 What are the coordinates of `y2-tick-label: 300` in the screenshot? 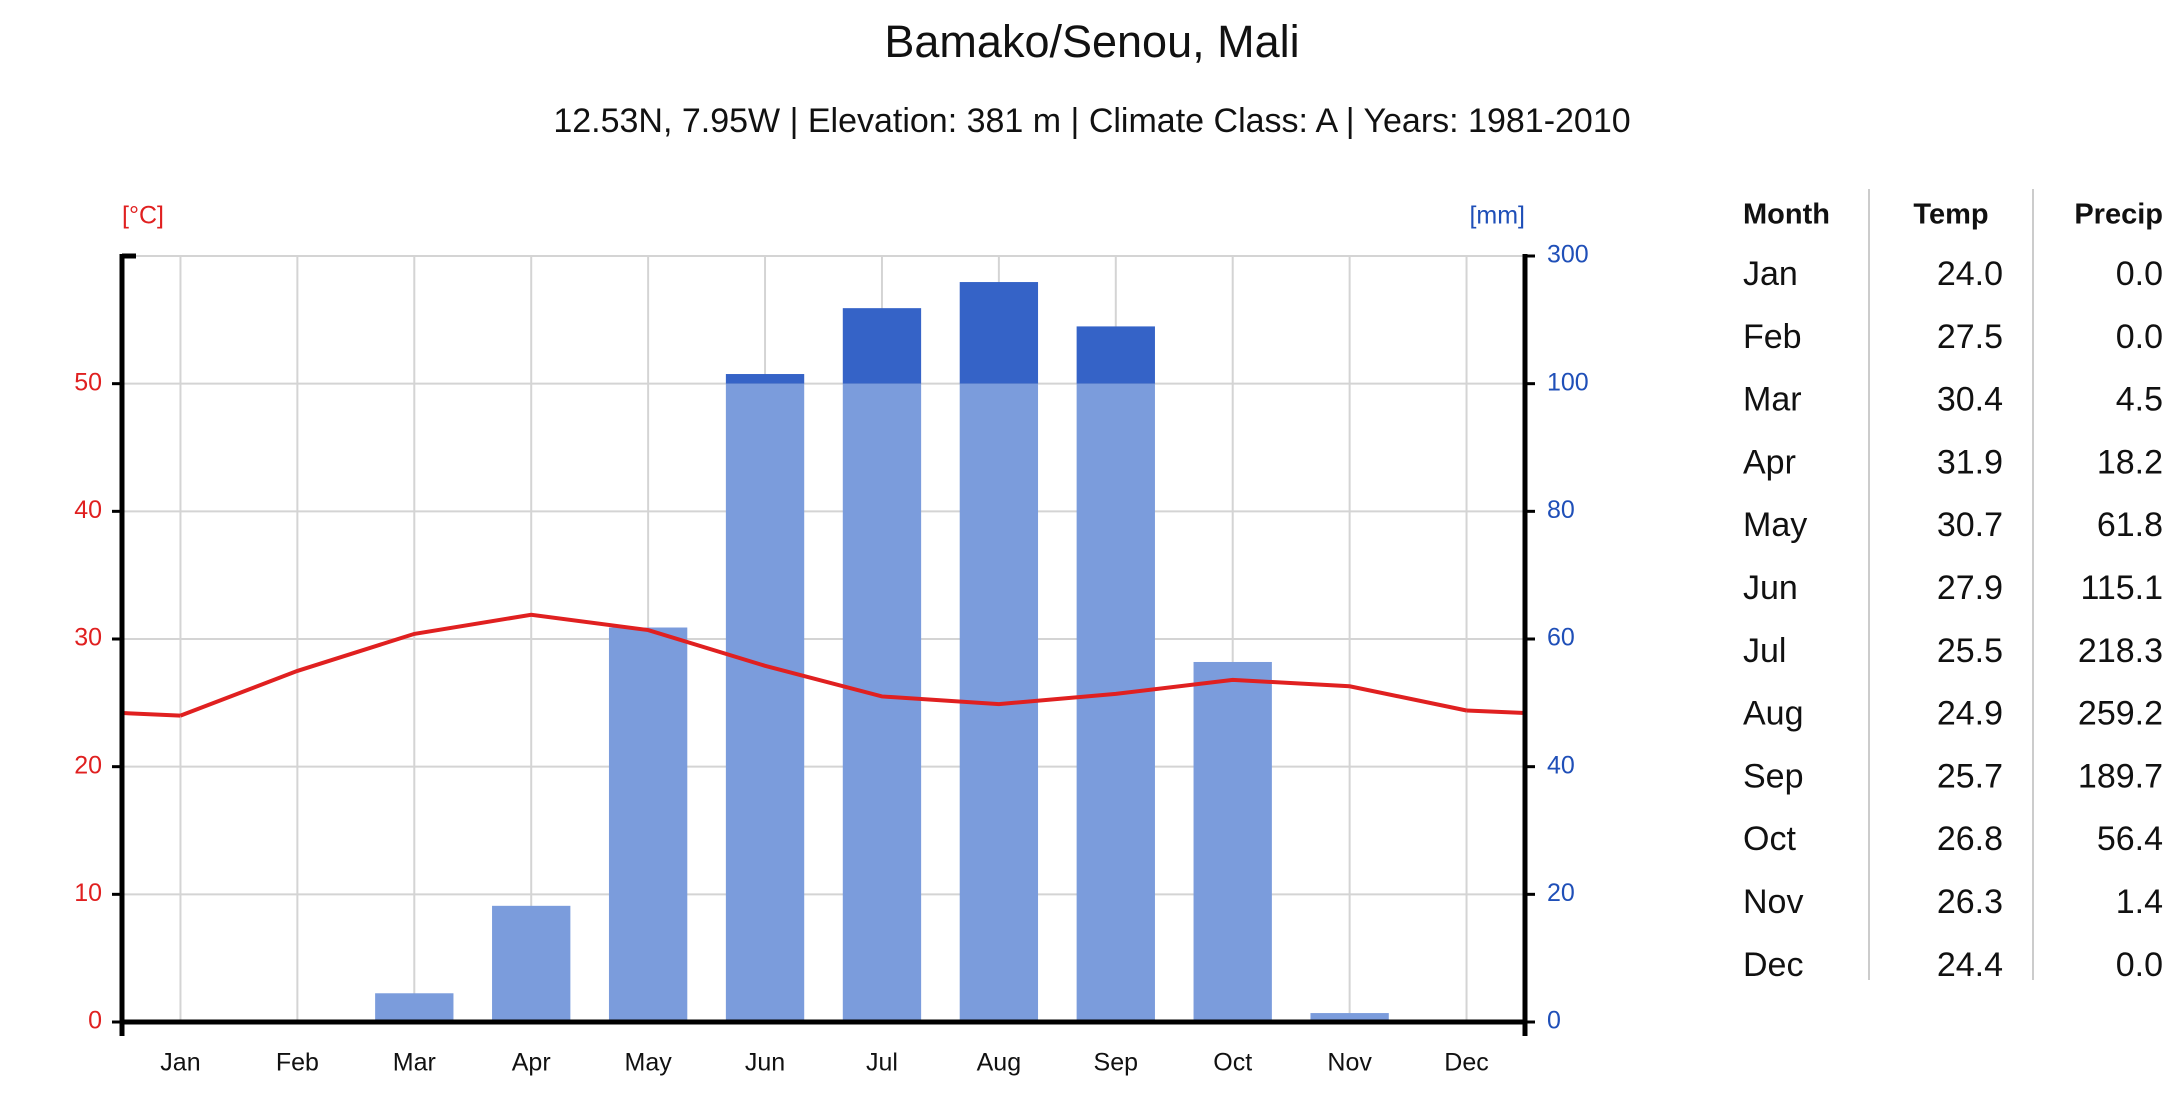 It's located at (1568, 255).